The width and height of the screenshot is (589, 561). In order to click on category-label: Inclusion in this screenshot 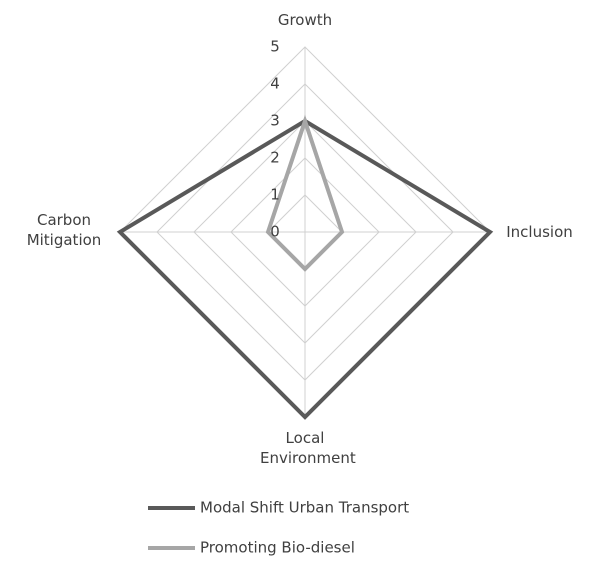, I will do `click(539, 232)`.